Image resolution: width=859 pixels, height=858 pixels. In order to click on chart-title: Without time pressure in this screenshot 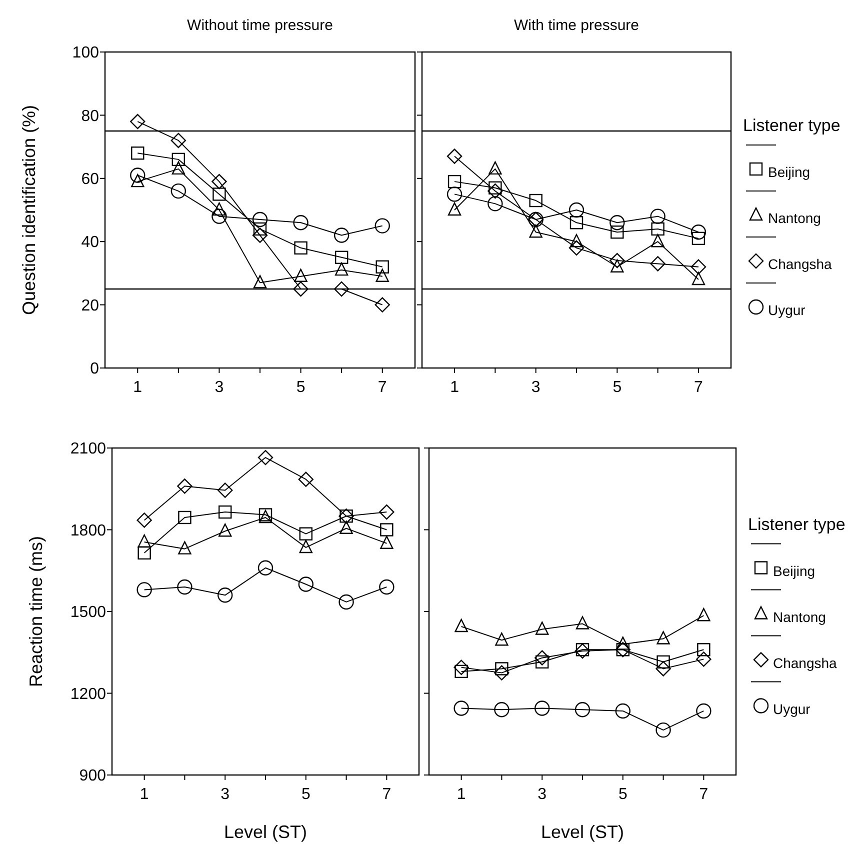, I will do `click(260, 25)`.